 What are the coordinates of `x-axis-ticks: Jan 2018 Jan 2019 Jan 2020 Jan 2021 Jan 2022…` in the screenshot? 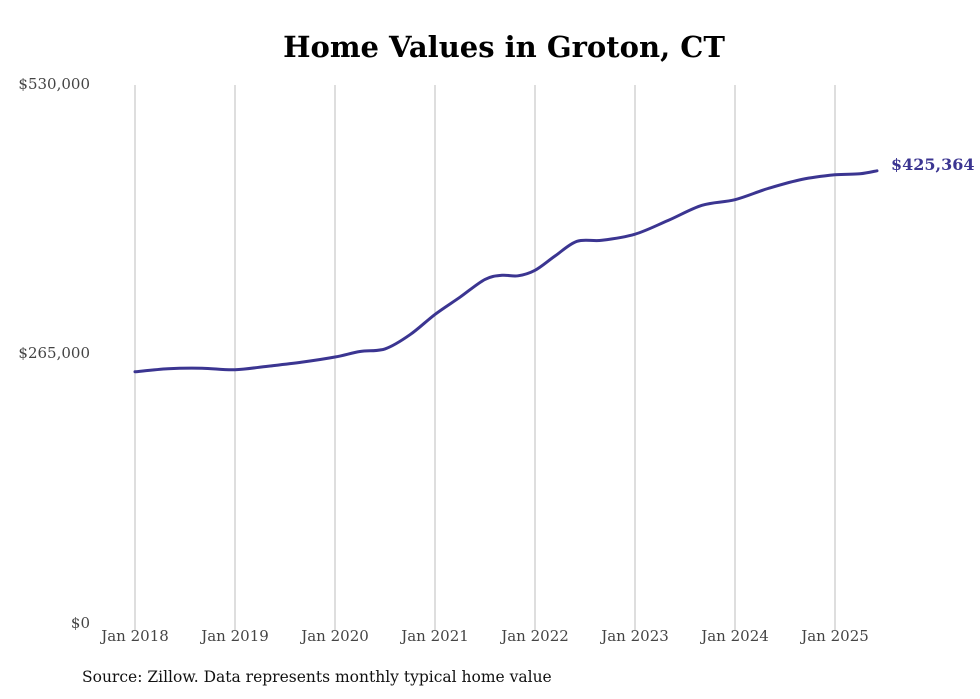 It's located at (484, 636).